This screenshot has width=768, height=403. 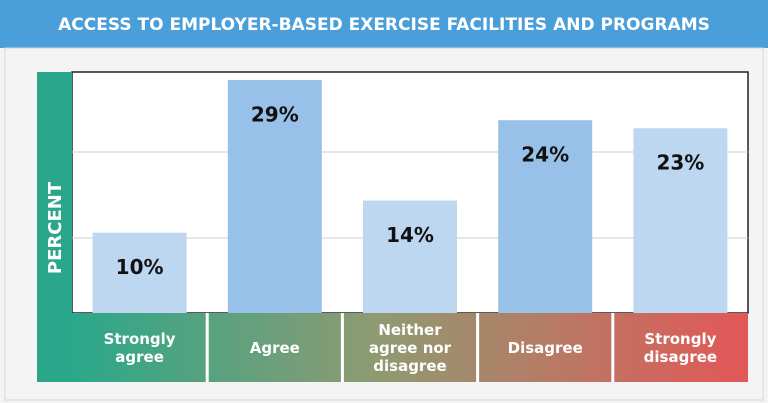 I want to click on y-axis-band, so click(x=54, y=227).